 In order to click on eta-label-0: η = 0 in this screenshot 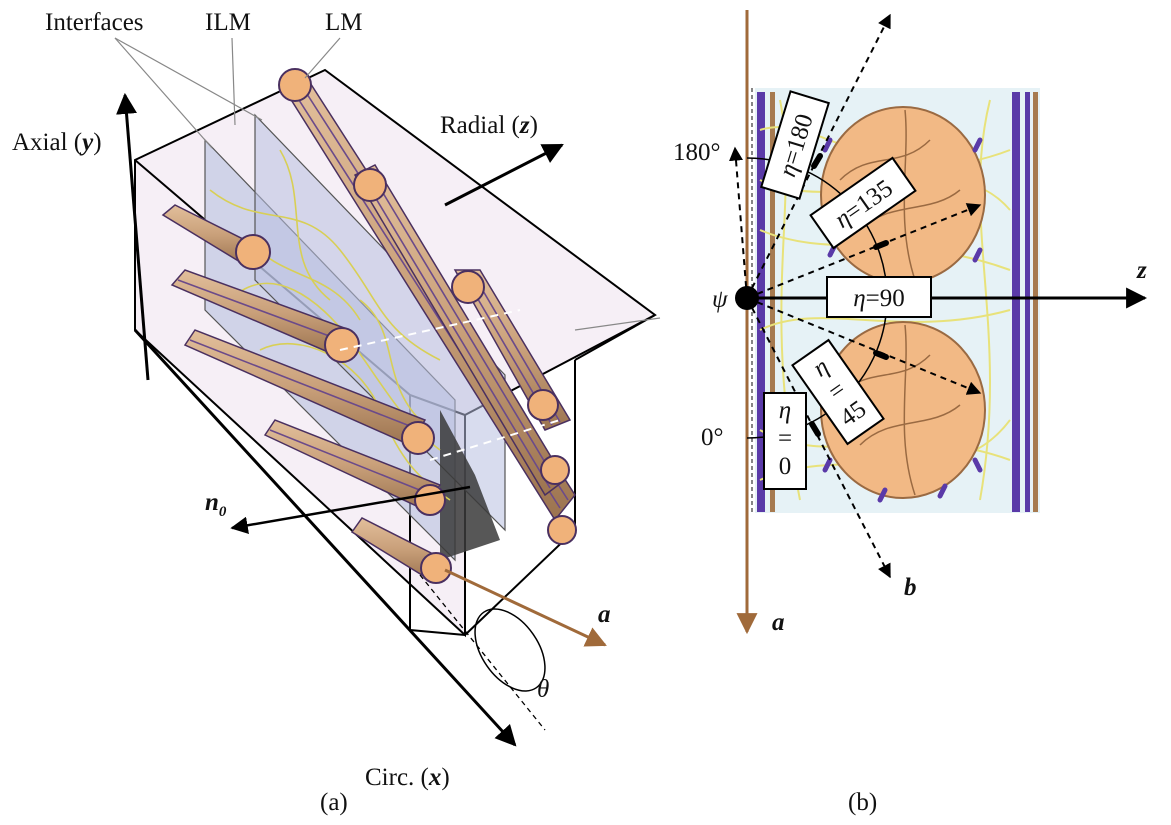, I will do `click(785, 441)`.